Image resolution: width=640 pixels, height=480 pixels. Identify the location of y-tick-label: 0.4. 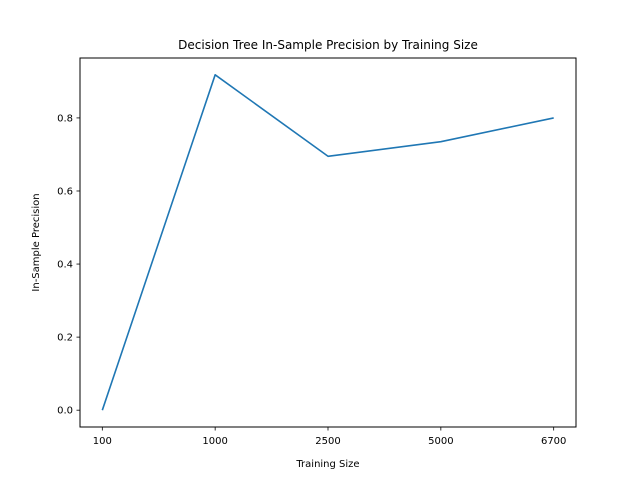
(65, 265).